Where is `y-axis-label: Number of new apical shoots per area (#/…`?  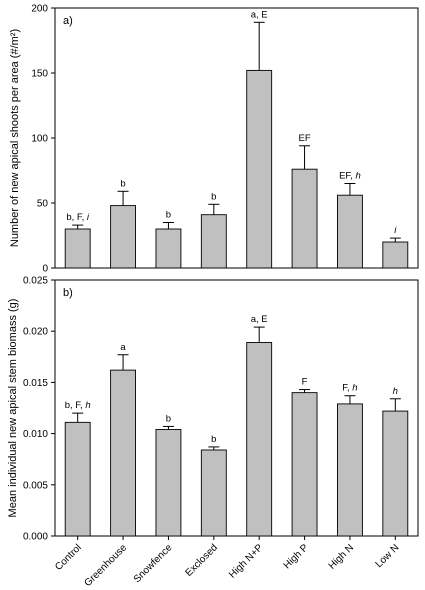 y-axis-label: Number of new apical shoots per area (#/… is located at coordinates (15, 138).